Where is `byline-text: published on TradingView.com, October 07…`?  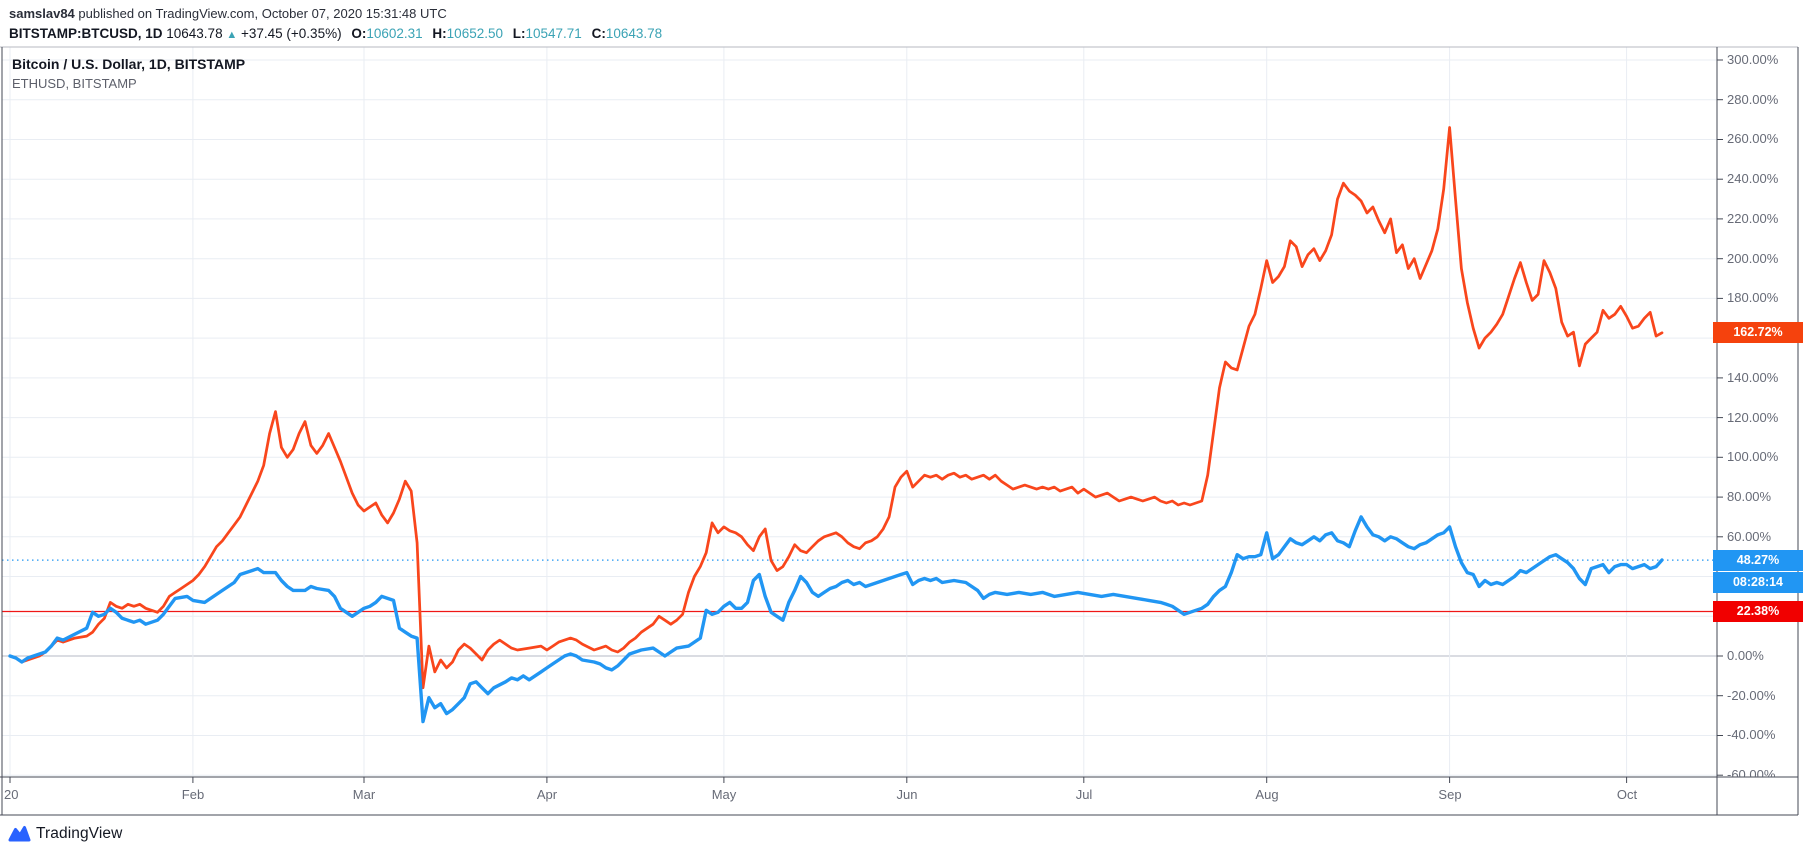
byline-text: published on TradingView.com, October 07… is located at coordinates (260, 13).